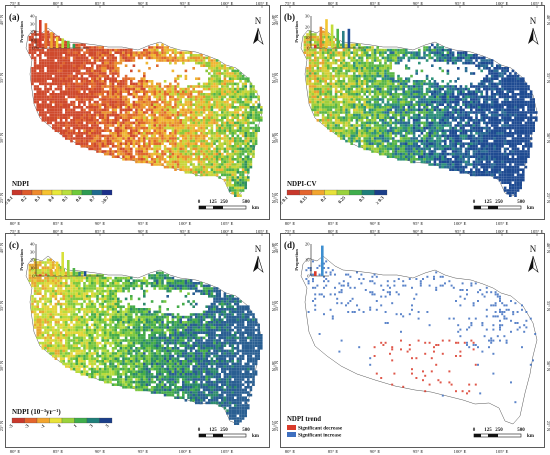 This screenshot has height=455, width=550. I want to click on map-legend: NDPI (10⁻³yr⁻¹) -5 -3 -1 0 1 3 5, so click(60, 419).